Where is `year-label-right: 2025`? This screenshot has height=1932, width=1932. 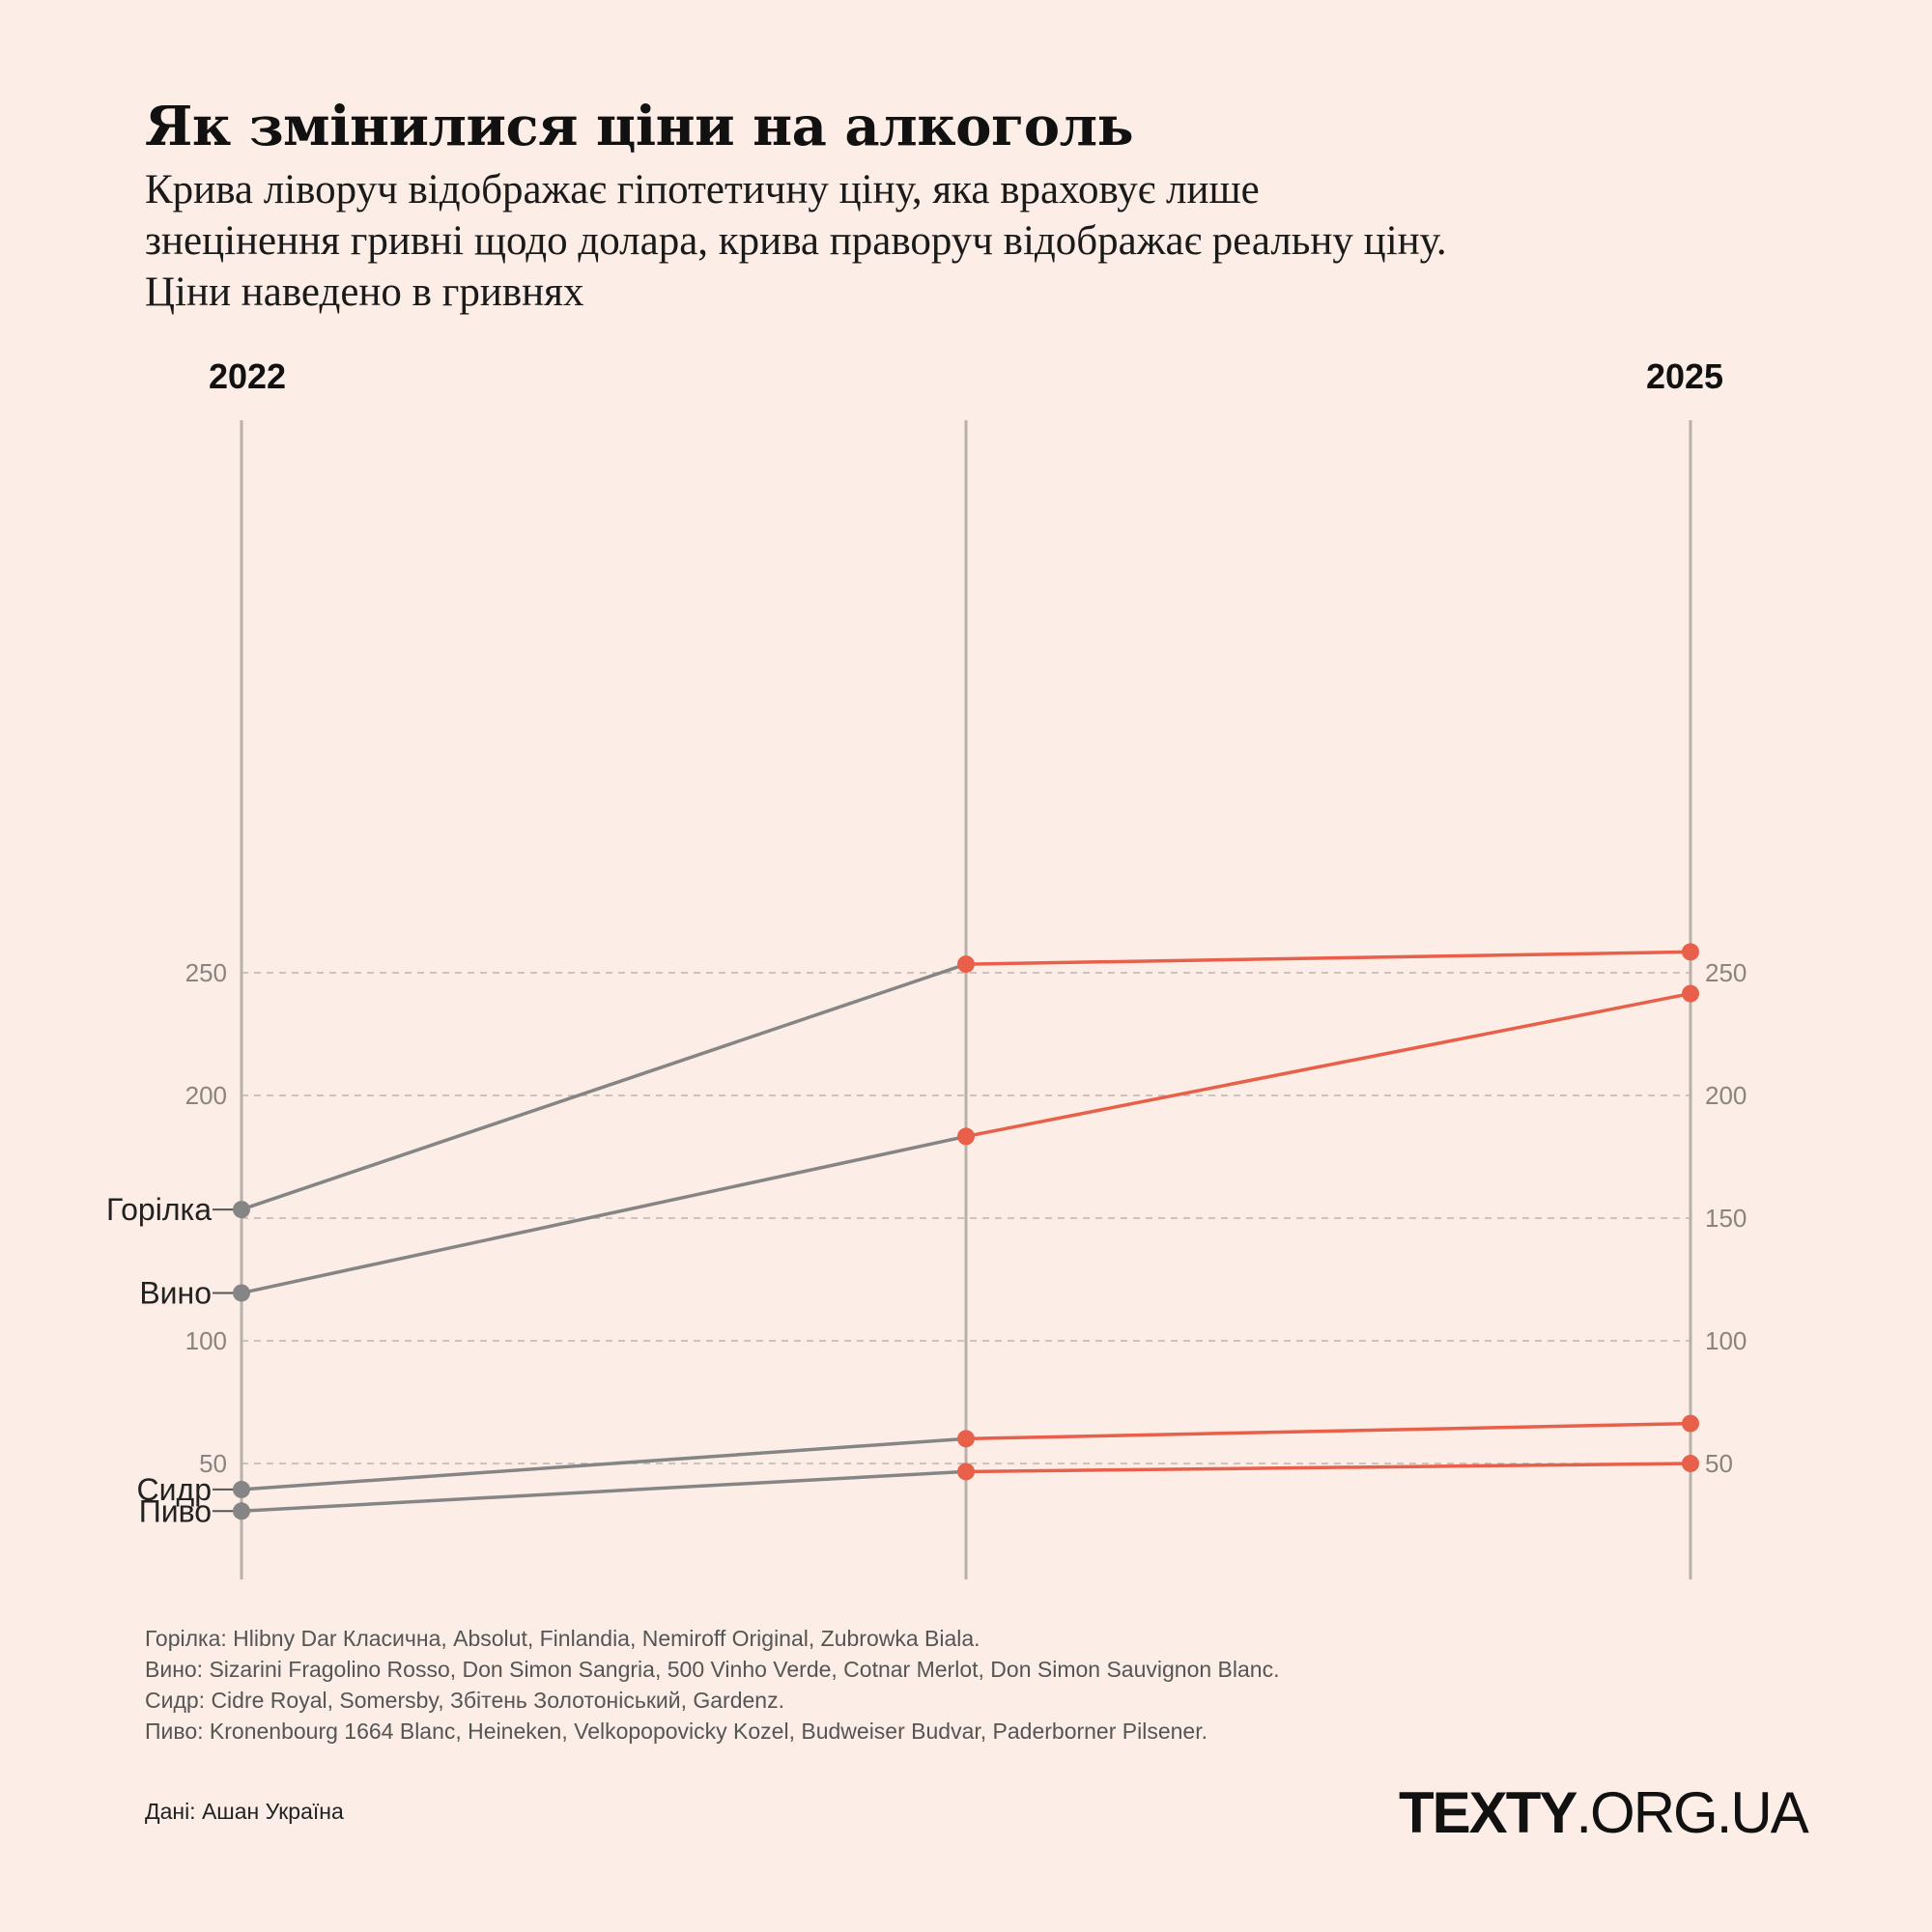
year-label-right: 2025 is located at coordinates (1684, 376).